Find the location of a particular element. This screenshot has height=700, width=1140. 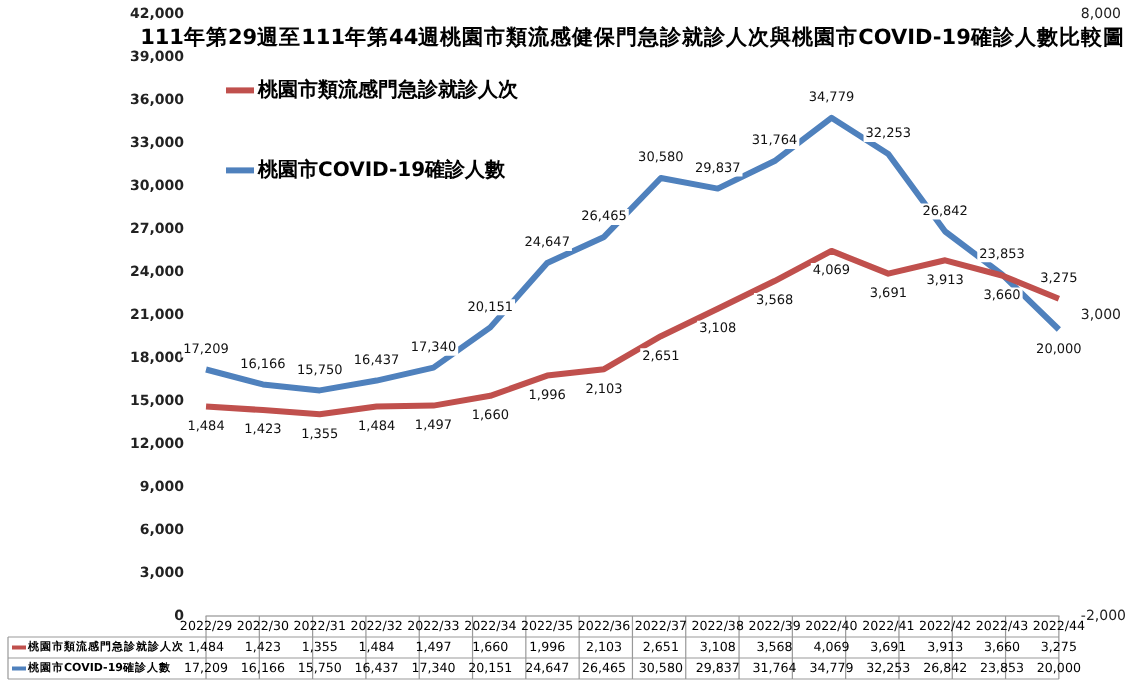

legend-label: 桃園市COVID-19確診人數 is located at coordinates (382, 169).